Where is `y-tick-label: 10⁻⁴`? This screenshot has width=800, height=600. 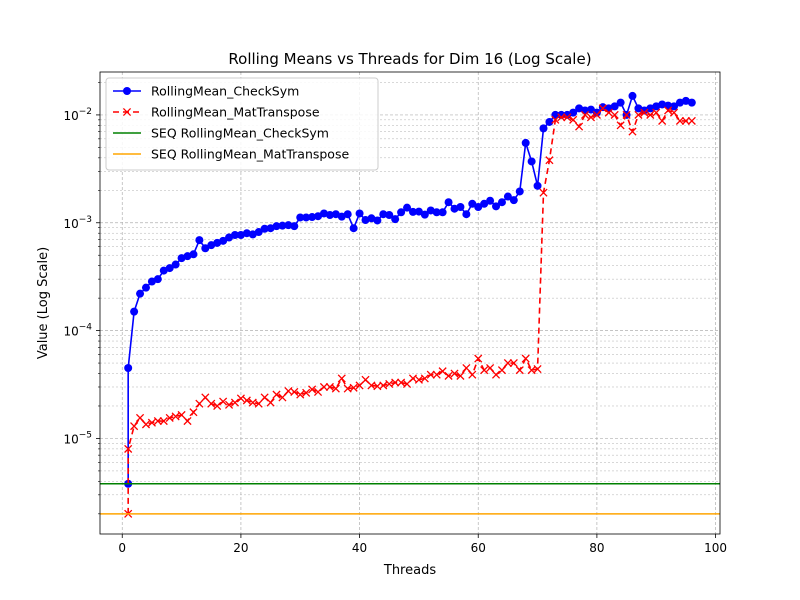 y-tick-label: 10⁻⁴ is located at coordinates (77, 331).